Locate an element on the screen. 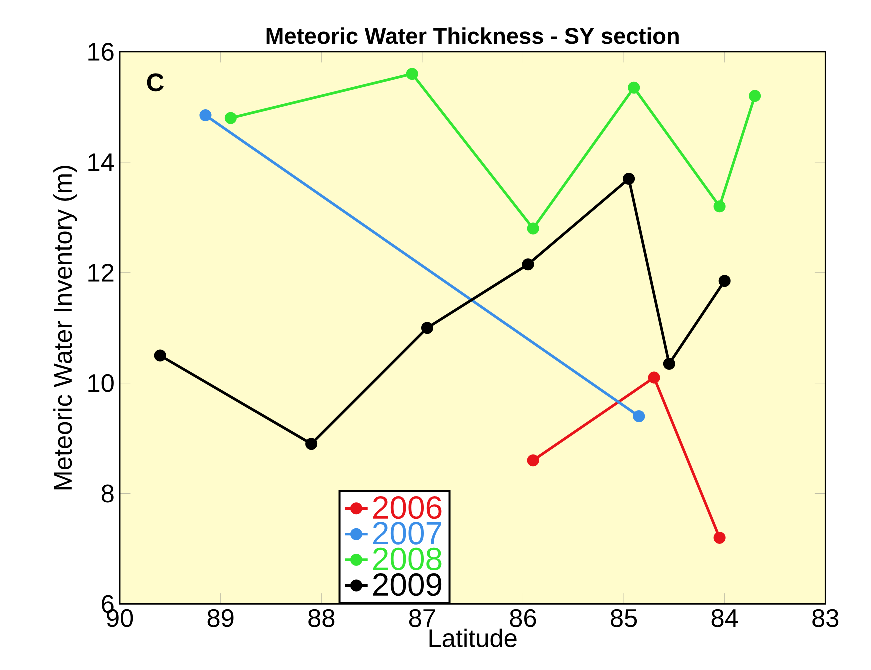 Image resolution: width=871 pixels, height=670 pixels. legend-label: 2007 is located at coordinates (407, 534).